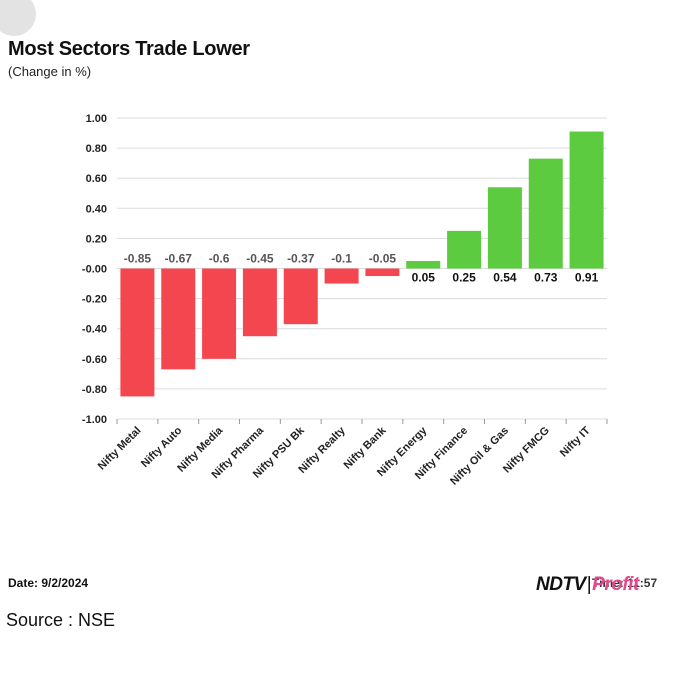  I want to click on y-tick-label: 0.60, so click(96, 179).